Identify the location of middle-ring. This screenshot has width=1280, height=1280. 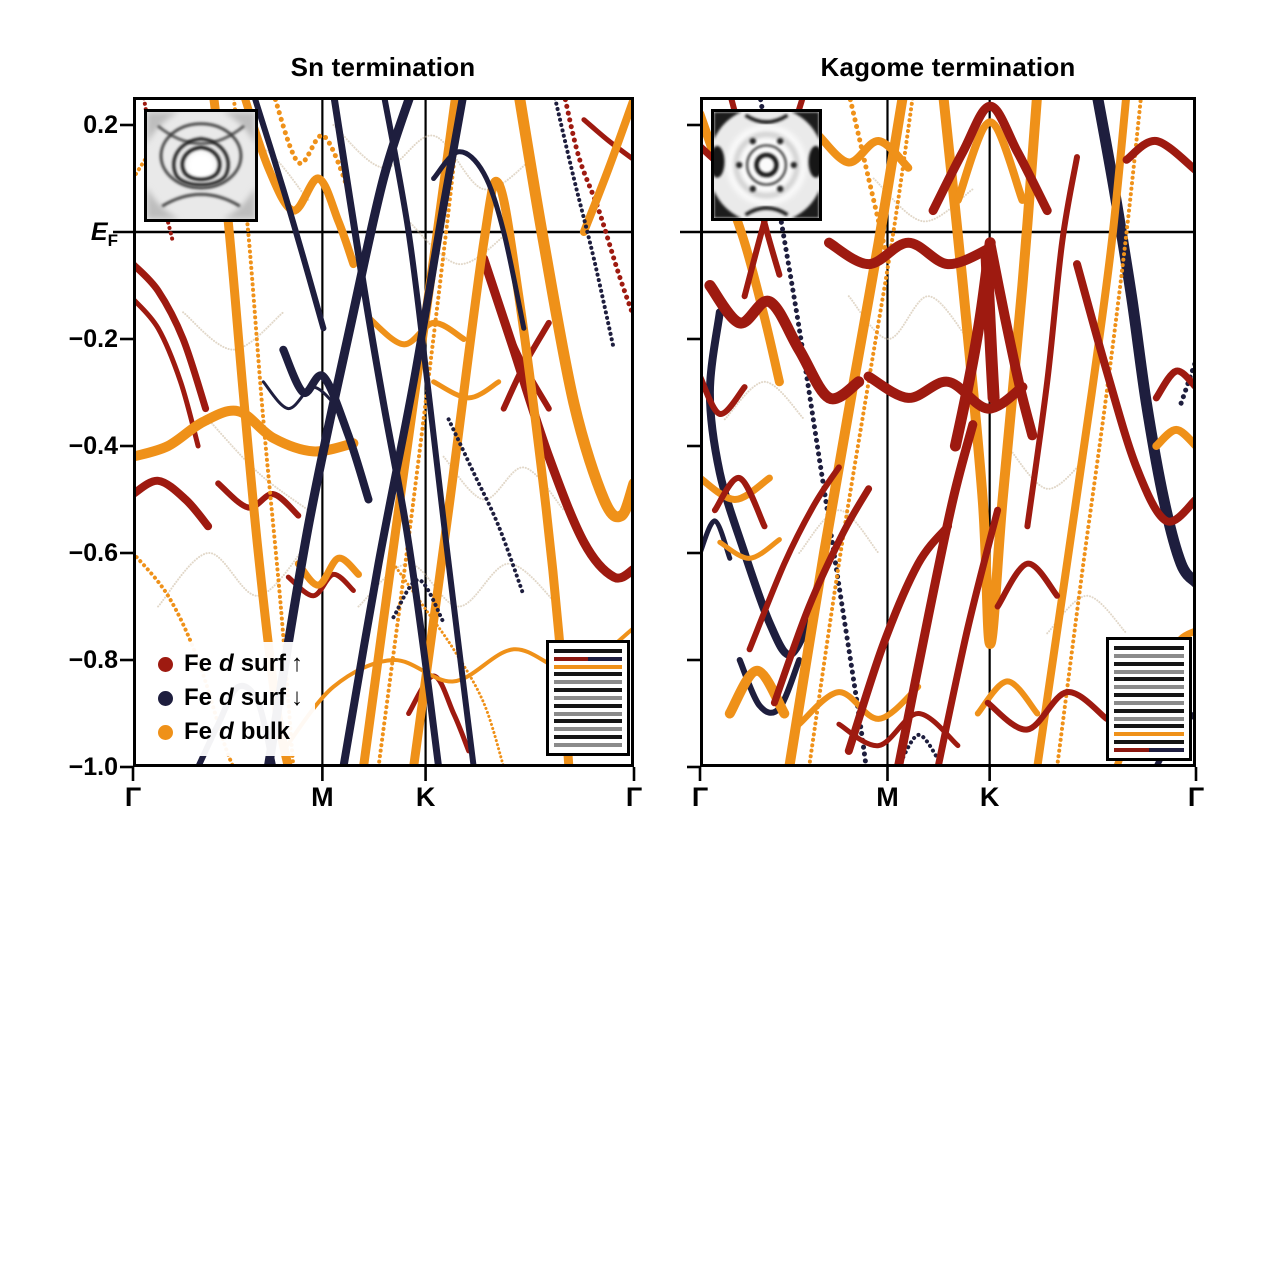
(766, 165).